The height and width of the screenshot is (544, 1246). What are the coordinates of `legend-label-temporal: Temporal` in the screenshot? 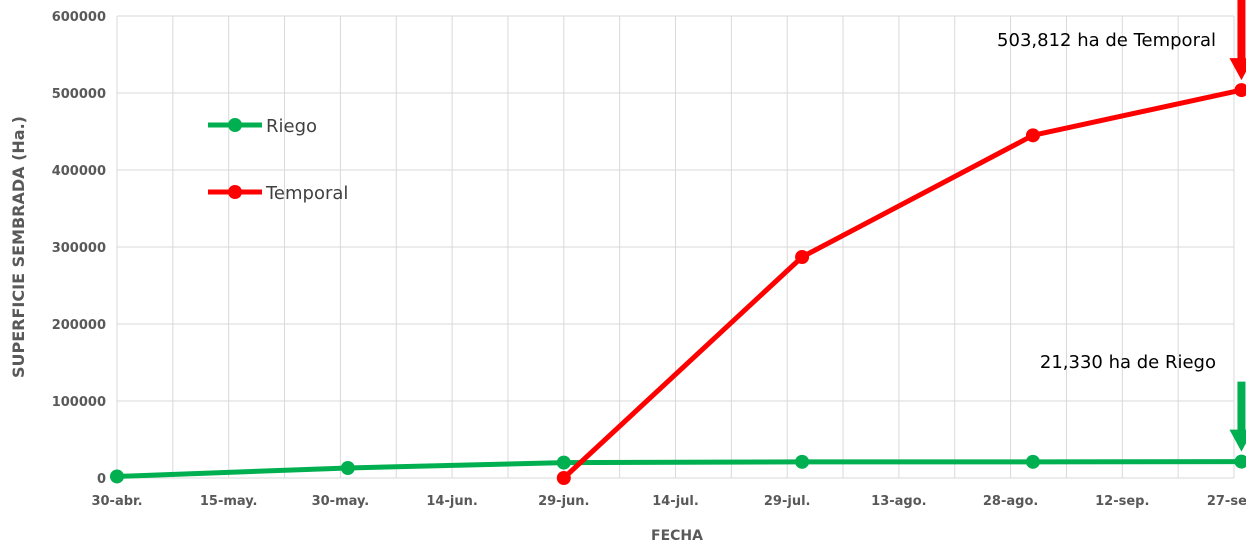 It's located at (306, 193).